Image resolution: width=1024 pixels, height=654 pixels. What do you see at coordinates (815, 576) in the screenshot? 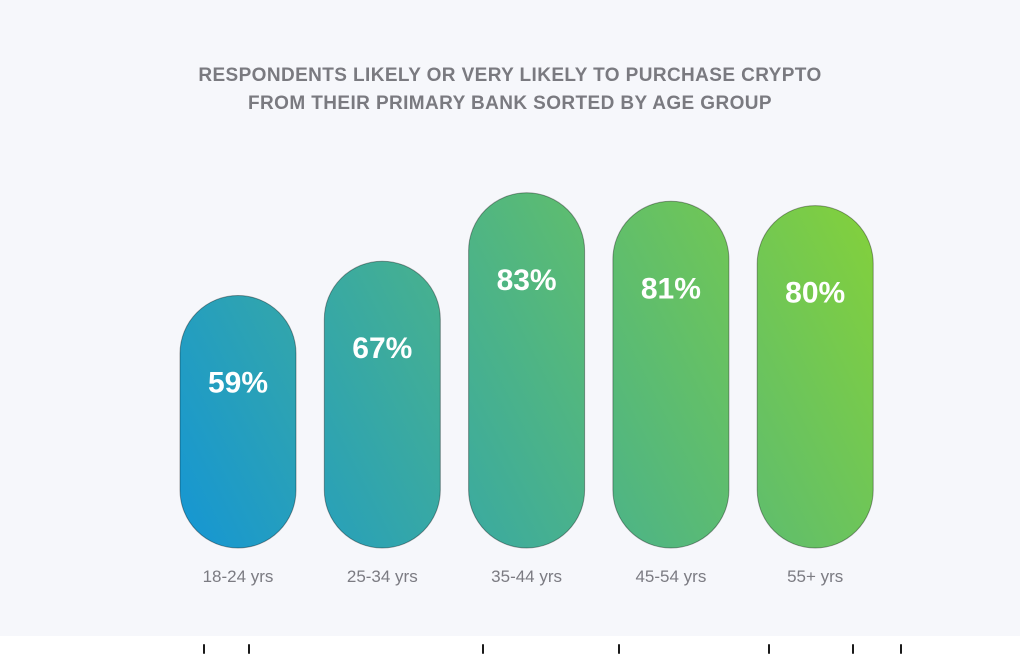
I see `category-label-4: 55+ yrs` at bounding box center [815, 576].